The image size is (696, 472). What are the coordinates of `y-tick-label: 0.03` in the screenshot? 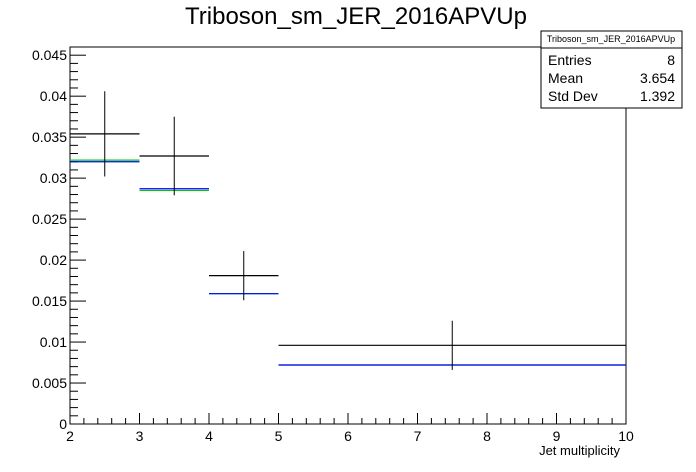 It's located at (53, 178).